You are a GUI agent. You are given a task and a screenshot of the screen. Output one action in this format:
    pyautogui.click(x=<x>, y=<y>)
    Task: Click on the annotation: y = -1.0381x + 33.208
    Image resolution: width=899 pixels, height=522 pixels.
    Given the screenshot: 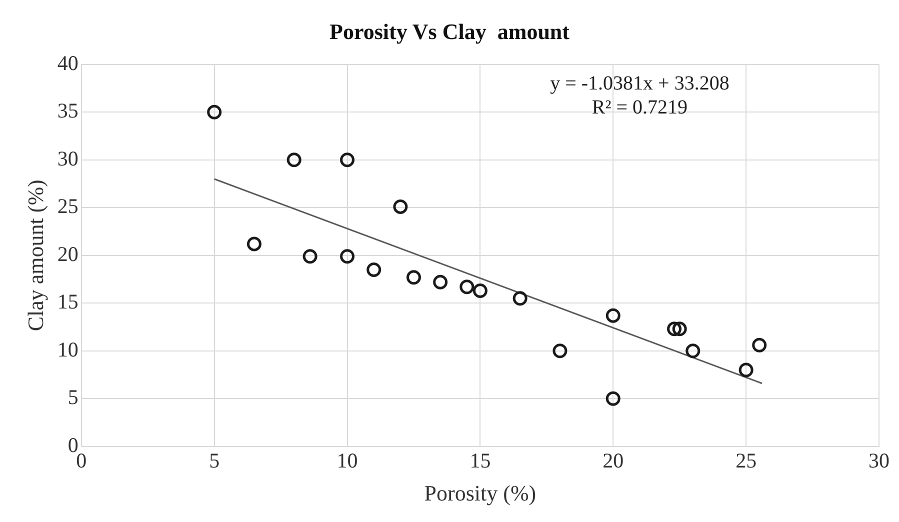 What is the action you would take?
    pyautogui.click(x=640, y=83)
    